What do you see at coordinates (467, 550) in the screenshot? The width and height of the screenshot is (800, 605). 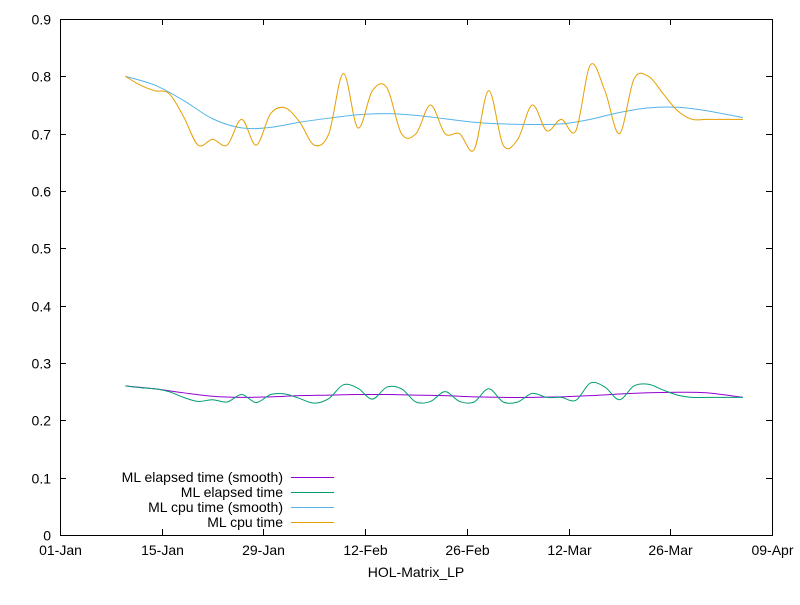 I see `x-tick-label: 26-Feb` at bounding box center [467, 550].